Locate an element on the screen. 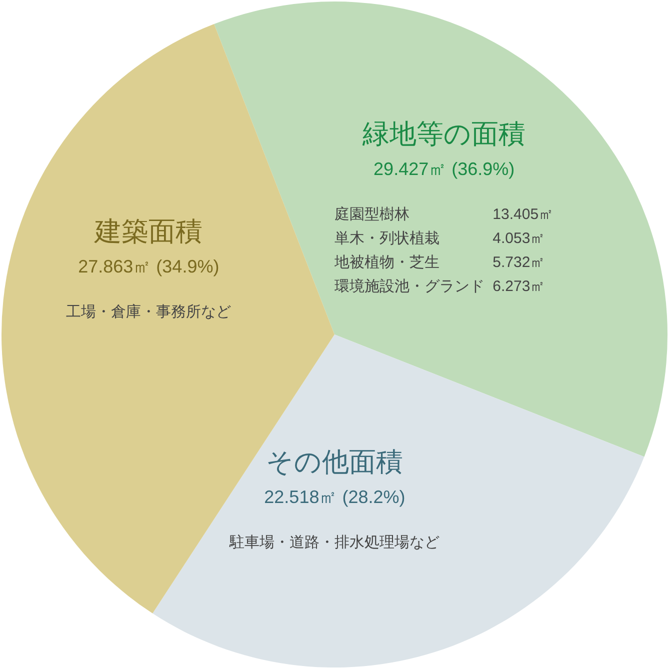 The height and width of the screenshot is (669, 669). annotation: 駐車場・道路・排水処理場など is located at coordinates (335, 542).